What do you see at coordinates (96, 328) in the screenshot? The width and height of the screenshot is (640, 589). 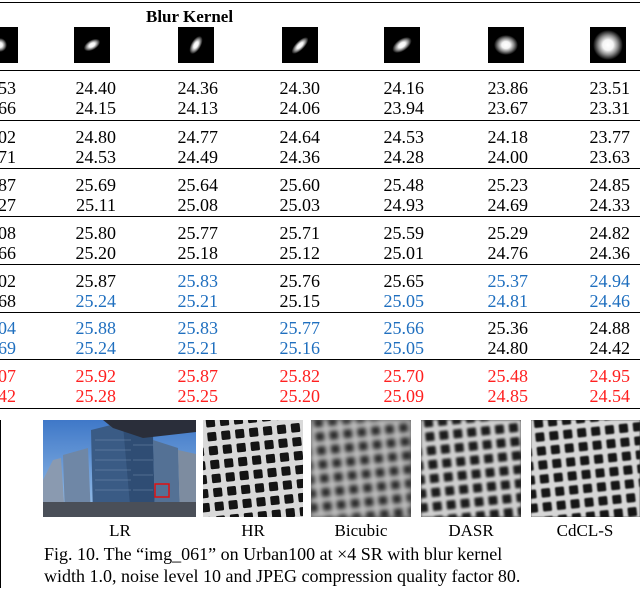 I see `cell-value: 25.88` at bounding box center [96, 328].